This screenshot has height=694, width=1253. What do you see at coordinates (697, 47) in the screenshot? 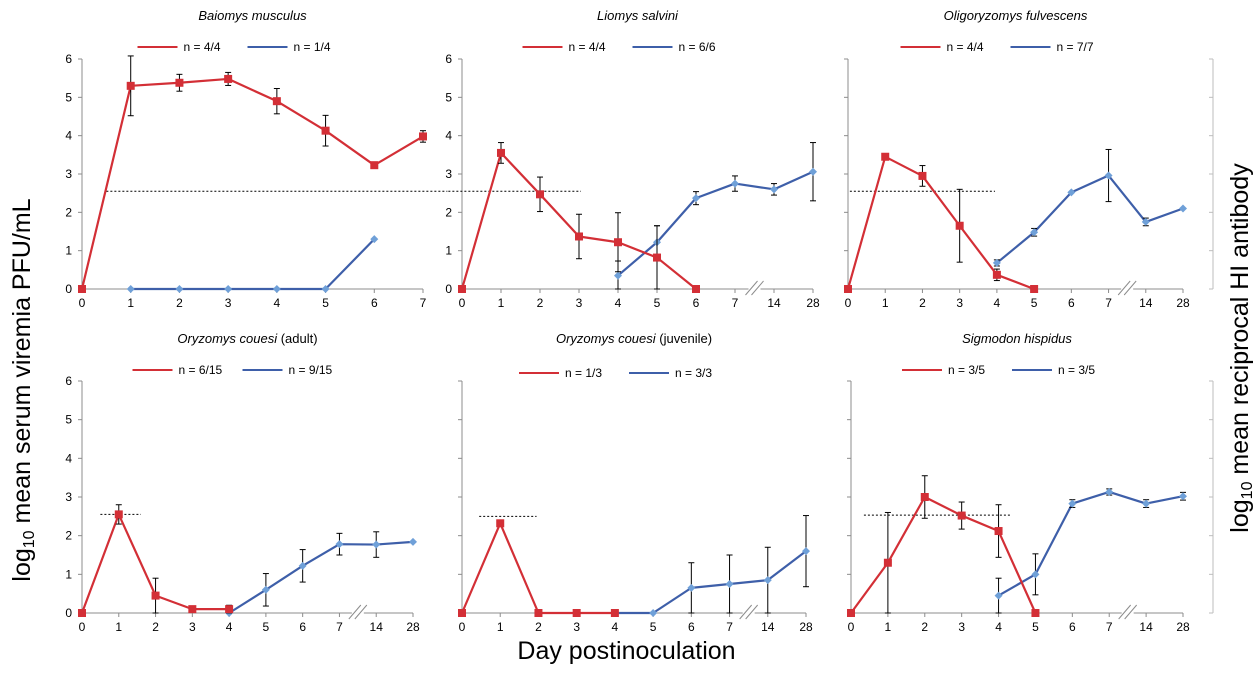
I see `legend-label-antibody: n = 6/6` at bounding box center [697, 47].